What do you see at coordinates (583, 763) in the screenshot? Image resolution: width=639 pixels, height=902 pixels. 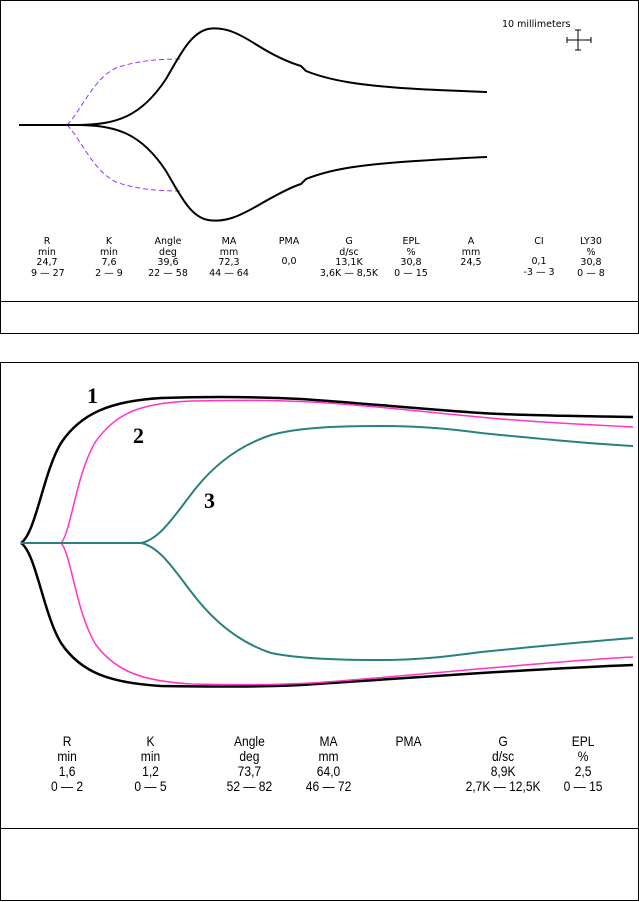 I see `param2-col-epl: EPL% 2,5 0 — 15` at bounding box center [583, 763].